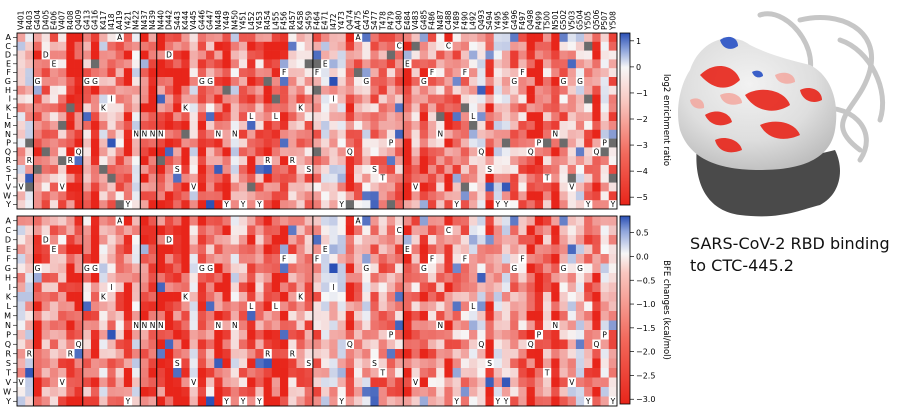  What do you see at coordinates (645, 119) in the screenshot?
I see `top-colorbar: 10−1−2−3−4−5 log2 enrichment ratio` at bounding box center [645, 119].